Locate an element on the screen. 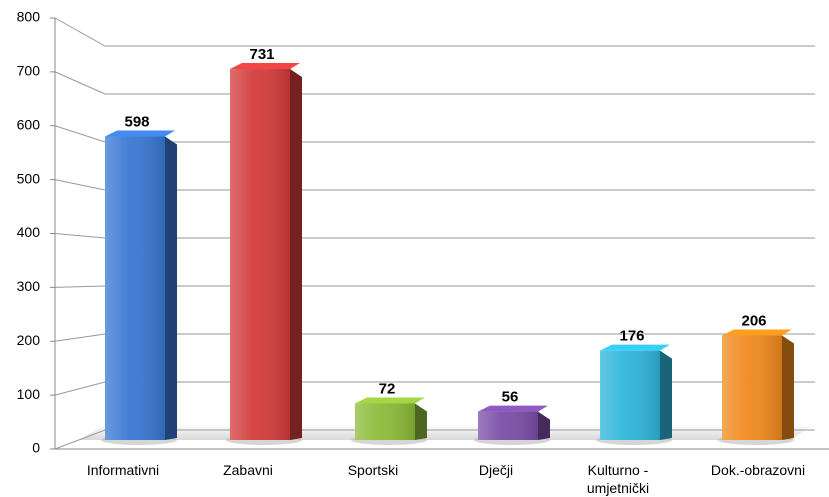  y-tick-label: 600 is located at coordinates (29, 124).